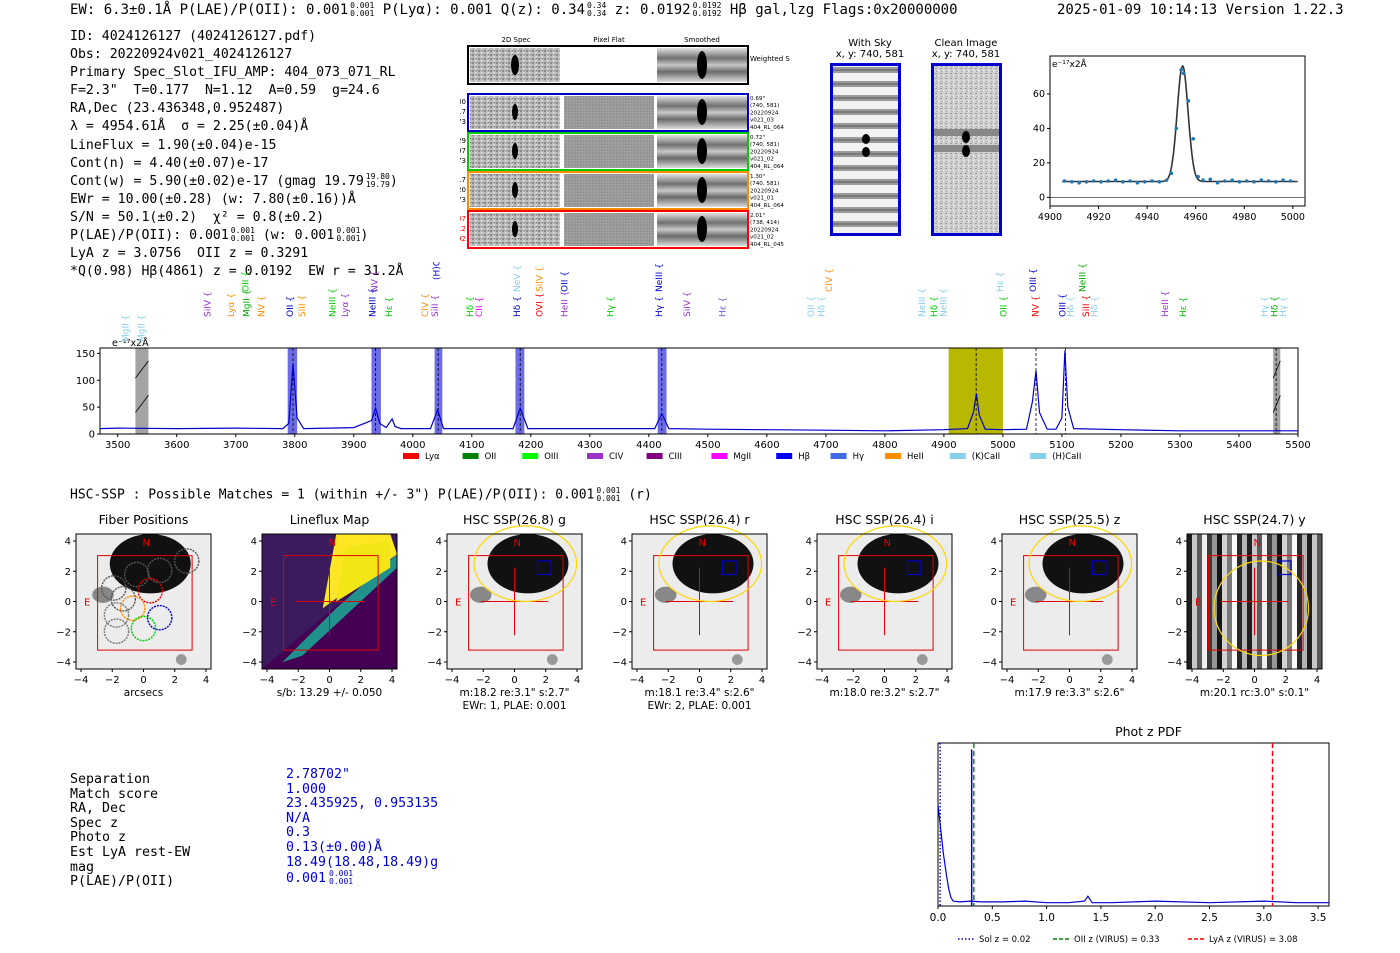  I want to click on info-lineflux: LineFlux = 1.90(±0.04)e-15, so click(173, 145).